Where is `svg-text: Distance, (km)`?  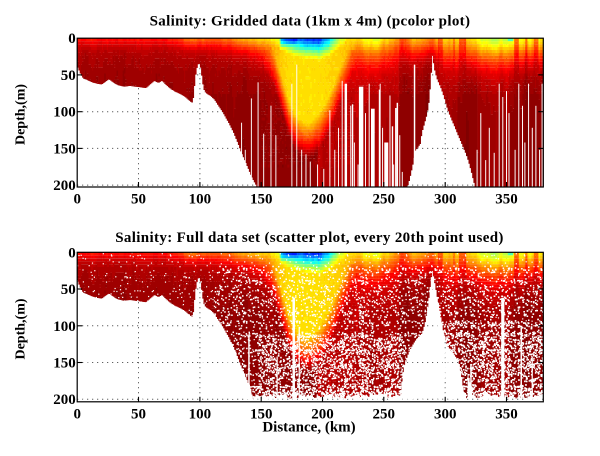 svg-text: Distance, (km) is located at coordinates (308, 428).